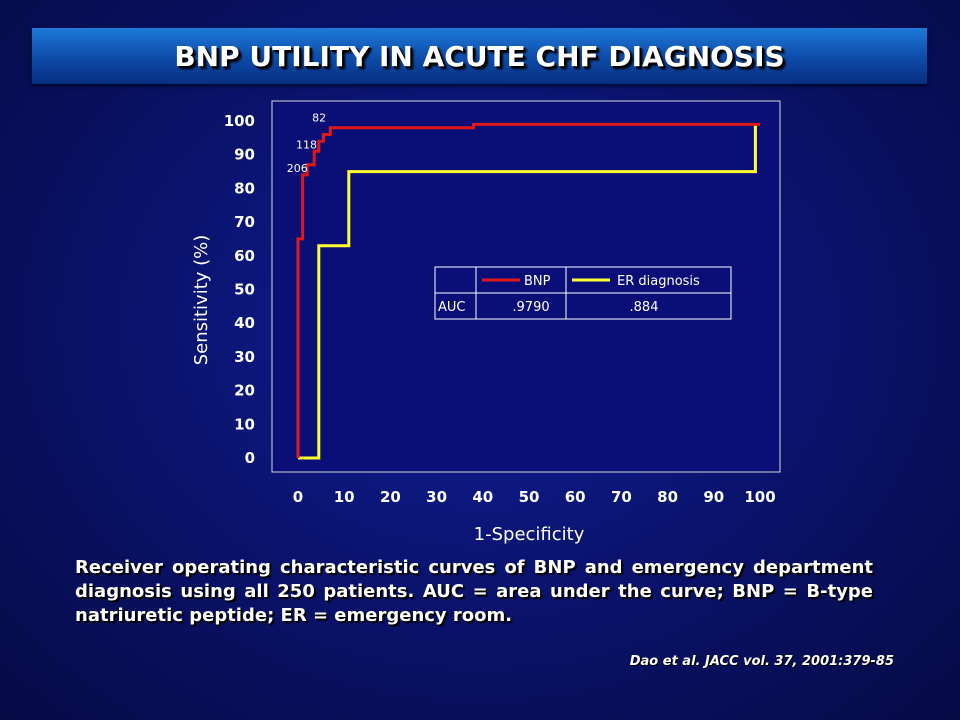 The height and width of the screenshot is (720, 960). I want to click on annotation-206: 206, so click(297, 168).